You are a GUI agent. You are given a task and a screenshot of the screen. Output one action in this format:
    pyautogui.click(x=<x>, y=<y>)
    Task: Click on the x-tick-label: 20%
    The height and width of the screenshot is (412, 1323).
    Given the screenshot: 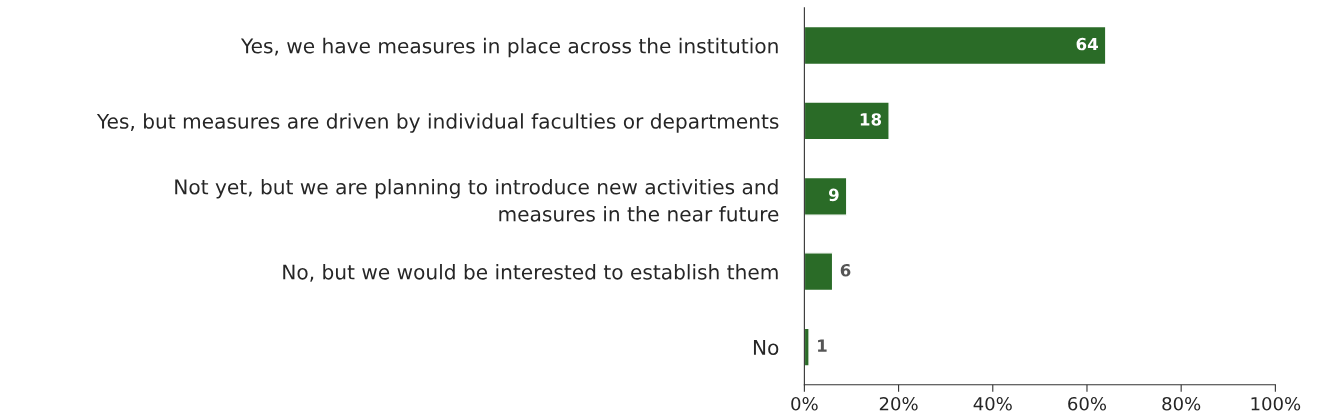 What is the action you would take?
    pyautogui.click(x=898, y=403)
    